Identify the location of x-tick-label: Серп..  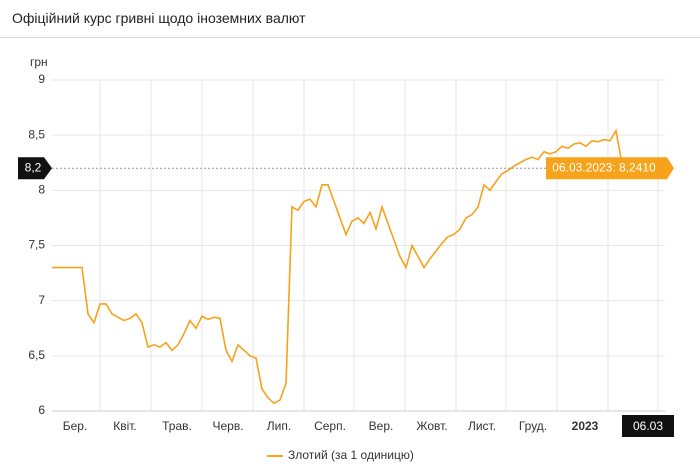
(330, 426).